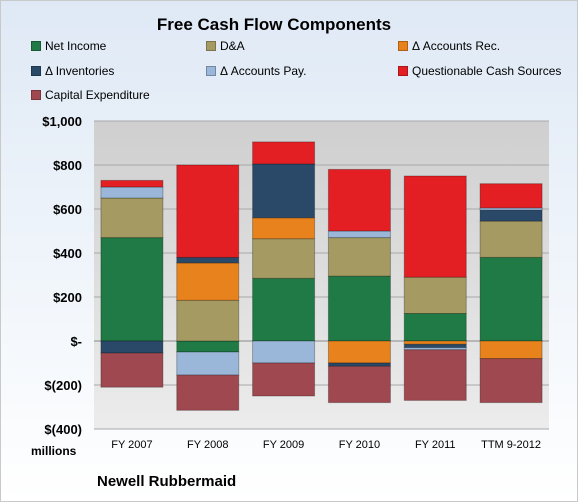  Describe the element at coordinates (76, 46) in the screenshot. I see `legend-label-net-income: Net Income` at that location.